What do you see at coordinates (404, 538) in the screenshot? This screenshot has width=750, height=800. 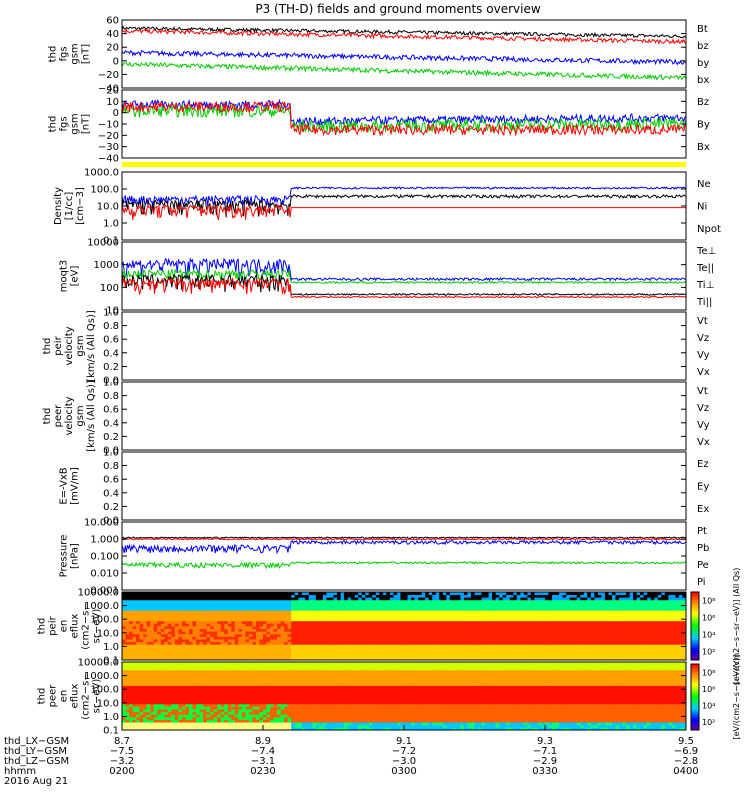 I see `panel-press-pt-trace` at bounding box center [404, 538].